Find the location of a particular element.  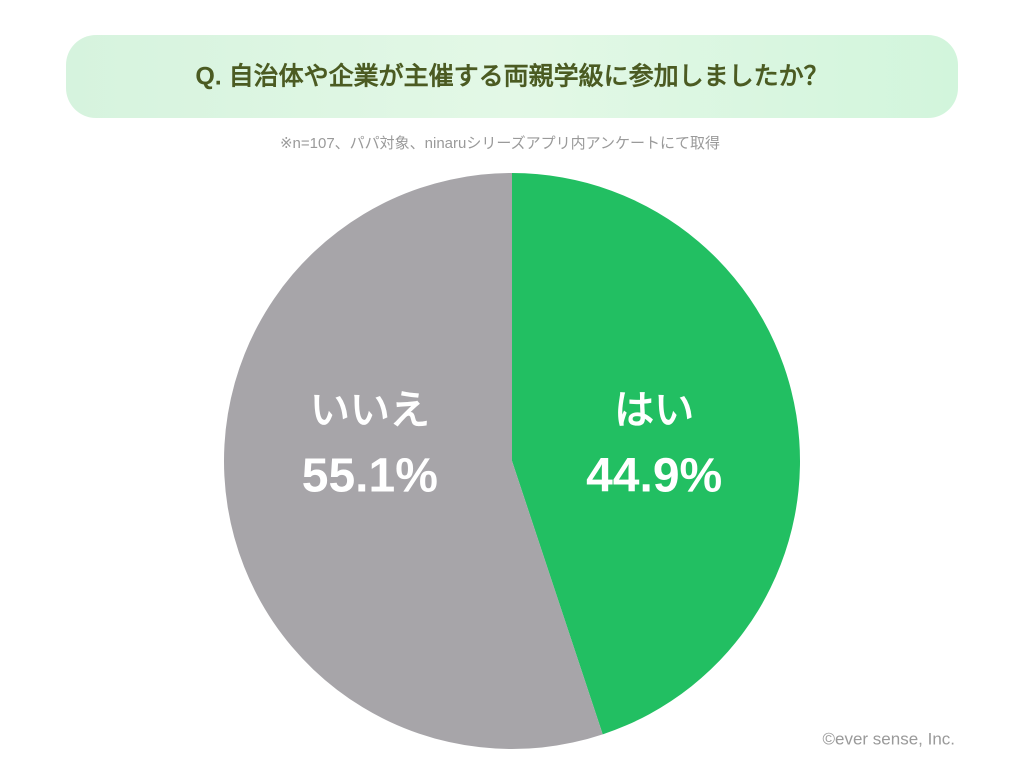

title-box is located at coordinates (512, 76).